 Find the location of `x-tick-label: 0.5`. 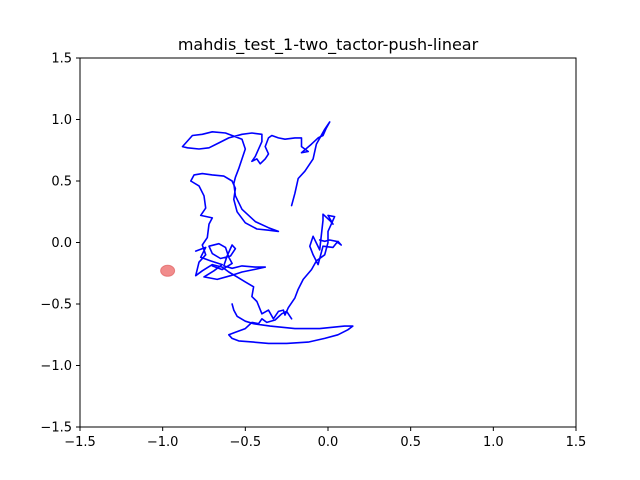

x-tick-label: 0.5 is located at coordinates (410, 442).